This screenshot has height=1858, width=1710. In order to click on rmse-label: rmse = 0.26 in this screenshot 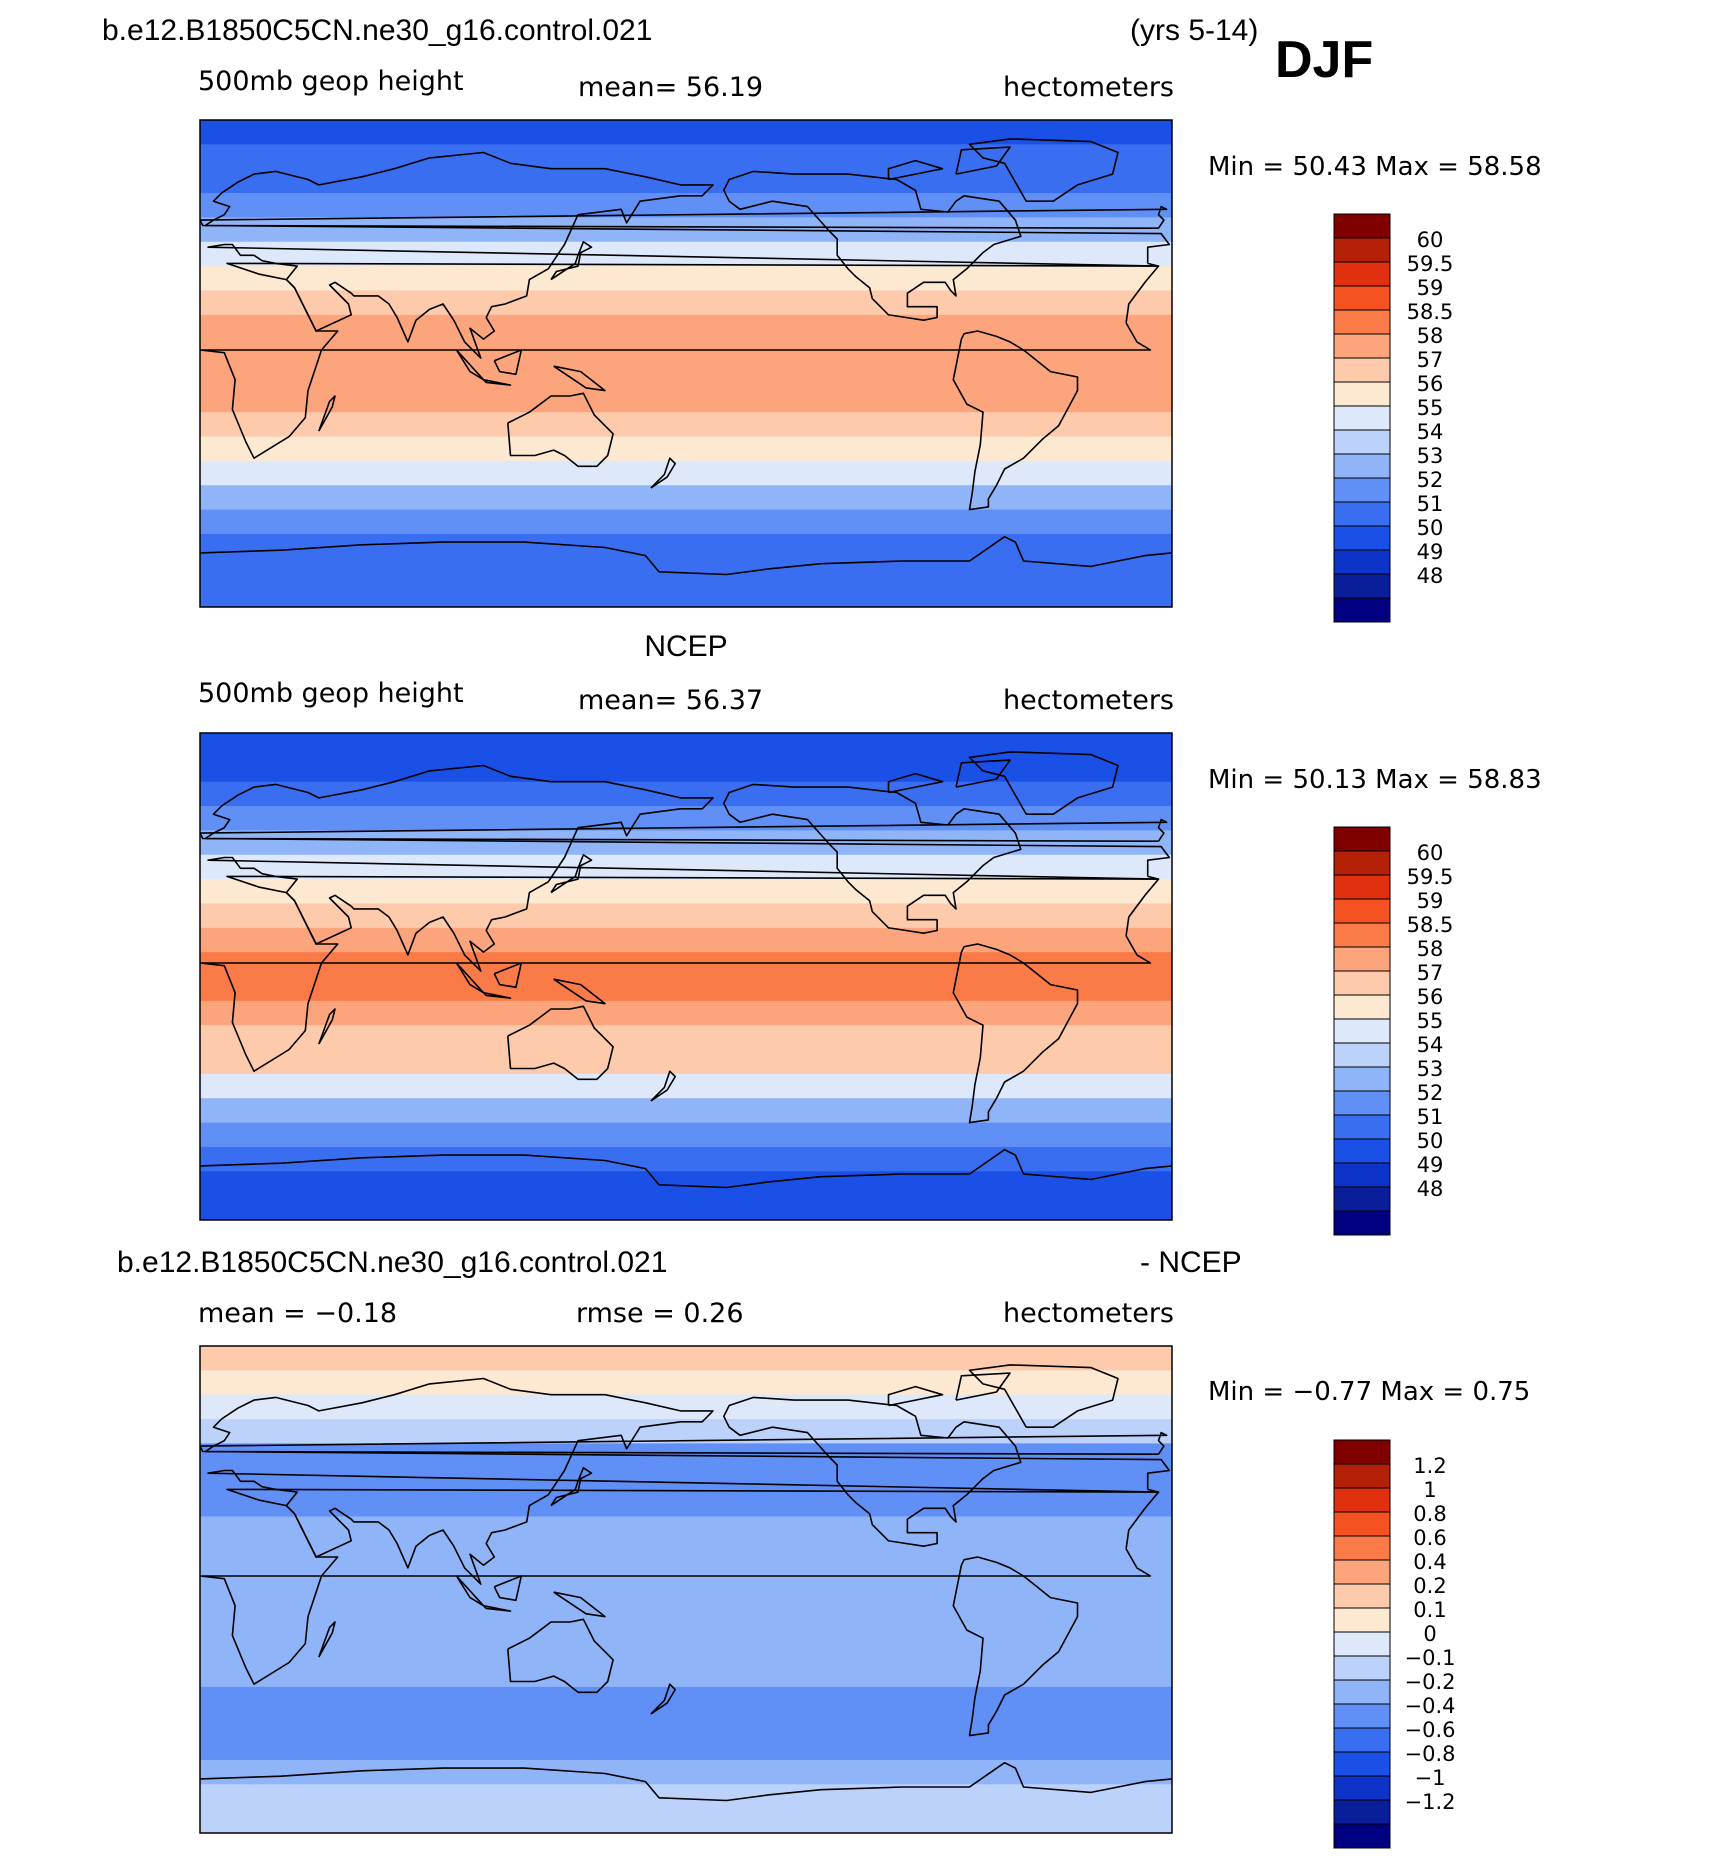, I will do `click(660, 1313)`.